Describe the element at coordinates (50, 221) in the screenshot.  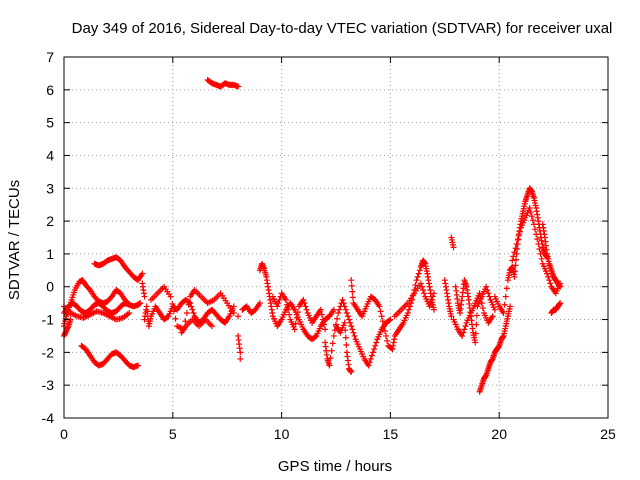
I see `y-tick-label: 2` at that location.